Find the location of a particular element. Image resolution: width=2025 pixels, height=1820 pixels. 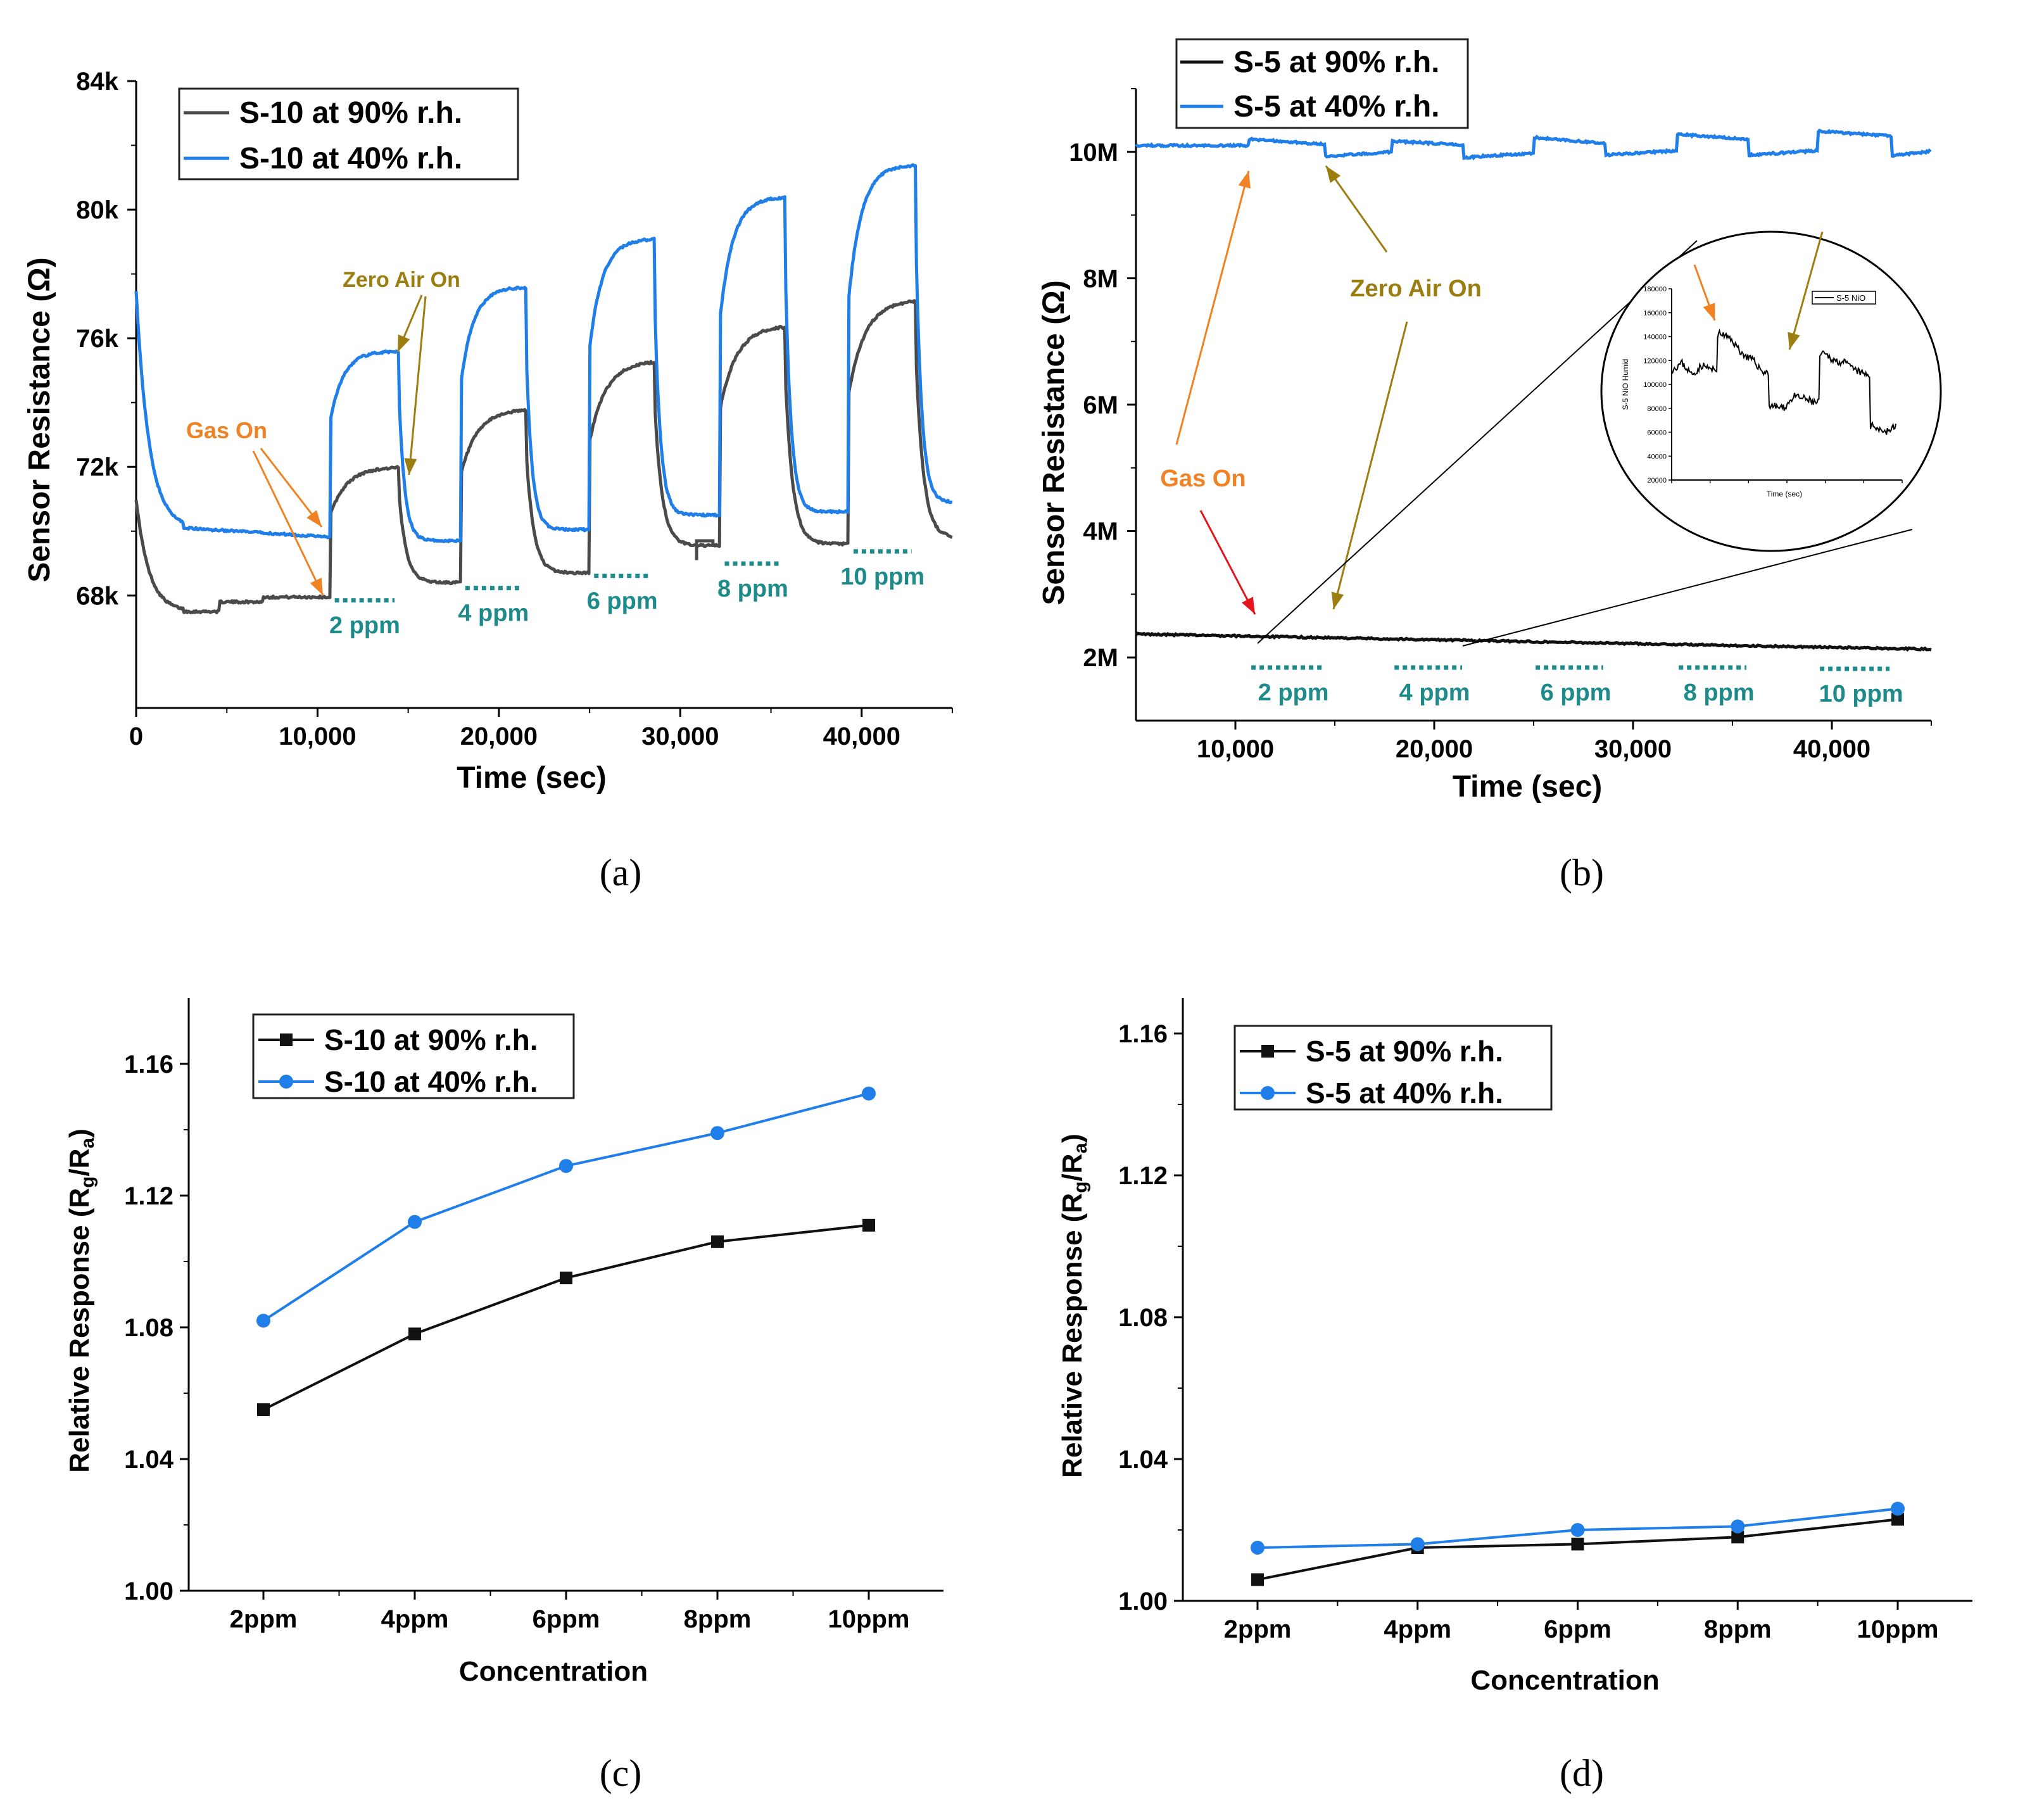

y-tick-label: 76k is located at coordinates (97, 339).